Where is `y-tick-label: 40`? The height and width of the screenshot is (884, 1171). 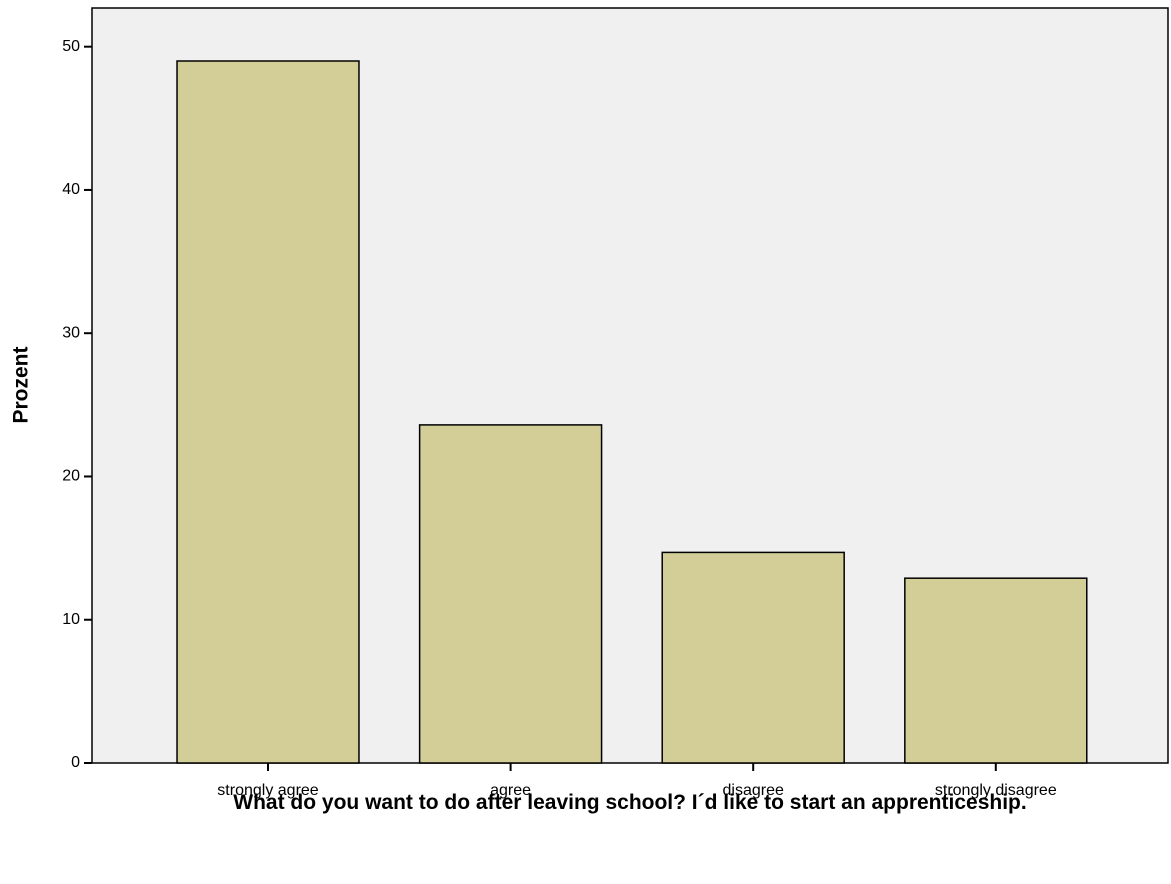
y-tick-label: 40 is located at coordinates (71, 189).